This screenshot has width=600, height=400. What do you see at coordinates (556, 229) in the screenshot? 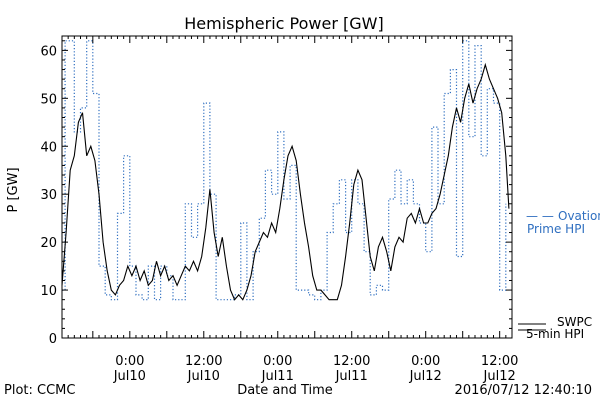
I see `legend-label-ovation-line2: Prime HPI` at bounding box center [556, 229].